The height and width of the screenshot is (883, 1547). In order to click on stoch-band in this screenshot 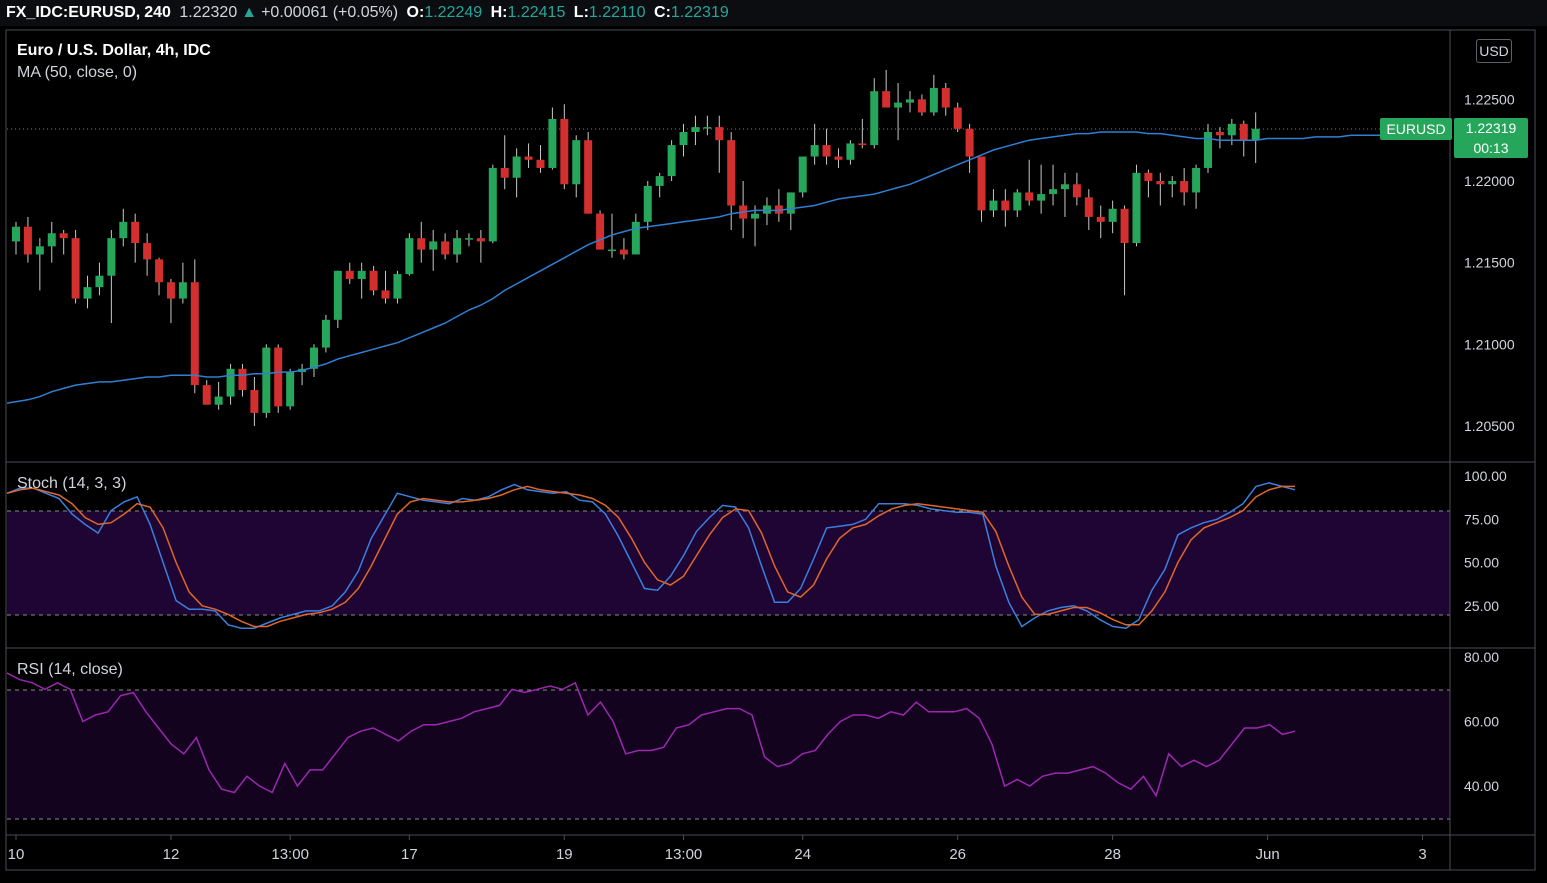, I will do `click(728, 563)`.